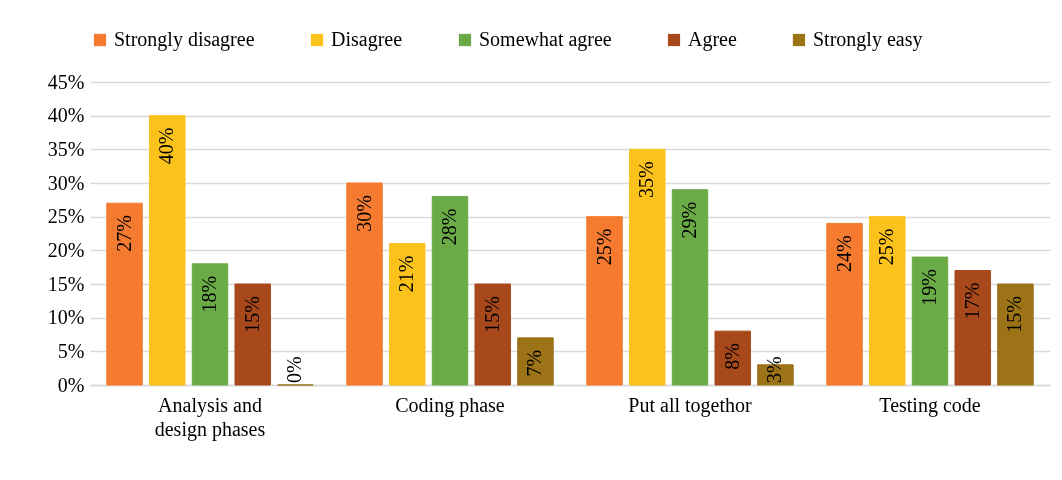  What do you see at coordinates (66, 148) in the screenshot?
I see `y-tick-label: 35%` at bounding box center [66, 148].